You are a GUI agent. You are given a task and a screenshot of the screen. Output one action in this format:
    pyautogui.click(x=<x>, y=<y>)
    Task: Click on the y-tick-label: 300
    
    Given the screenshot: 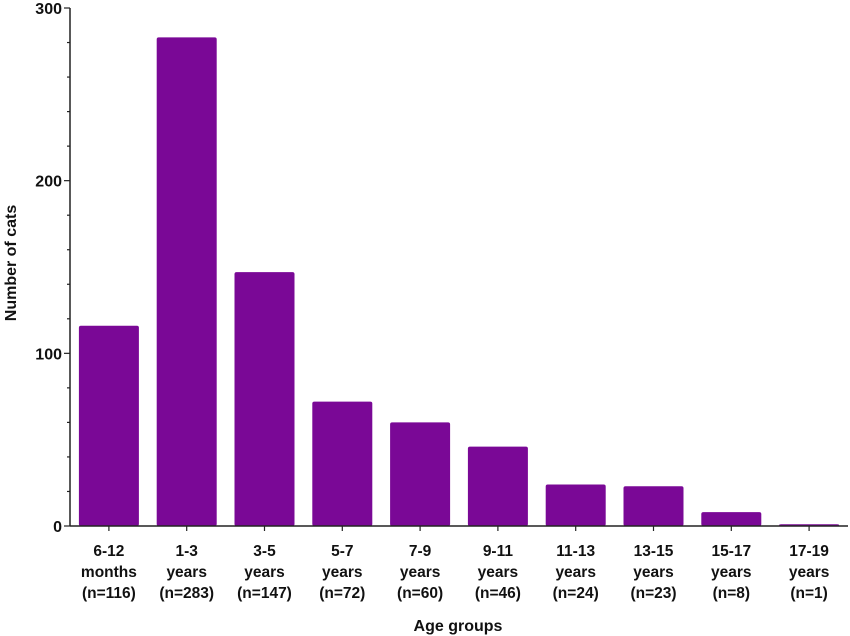 What is the action you would take?
    pyautogui.click(x=48, y=9)
    